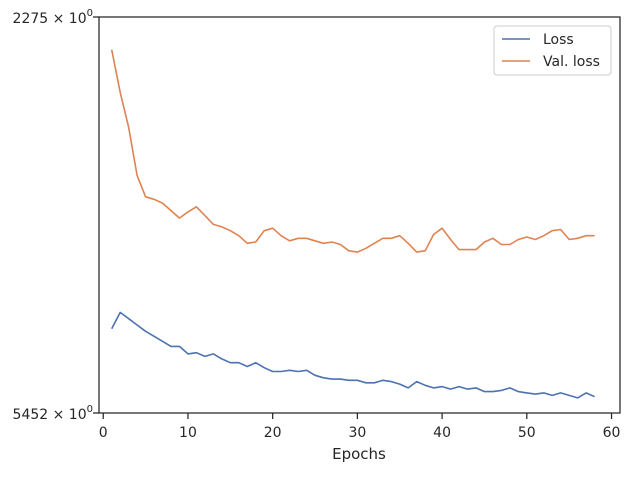 The image size is (640, 480). I want to click on legend-label-val-loss: Val. loss, so click(571, 62).